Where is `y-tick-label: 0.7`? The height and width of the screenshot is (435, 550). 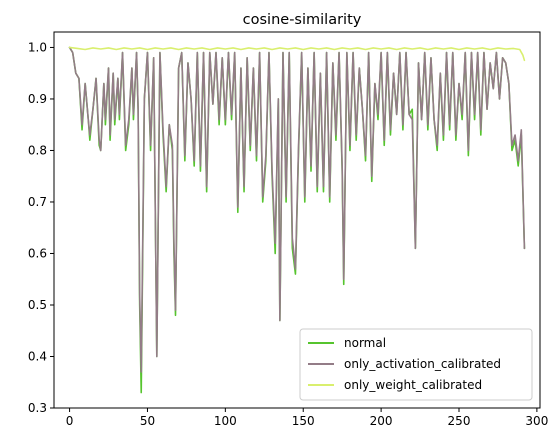
y-tick-label: 0.7 is located at coordinates (37, 202).